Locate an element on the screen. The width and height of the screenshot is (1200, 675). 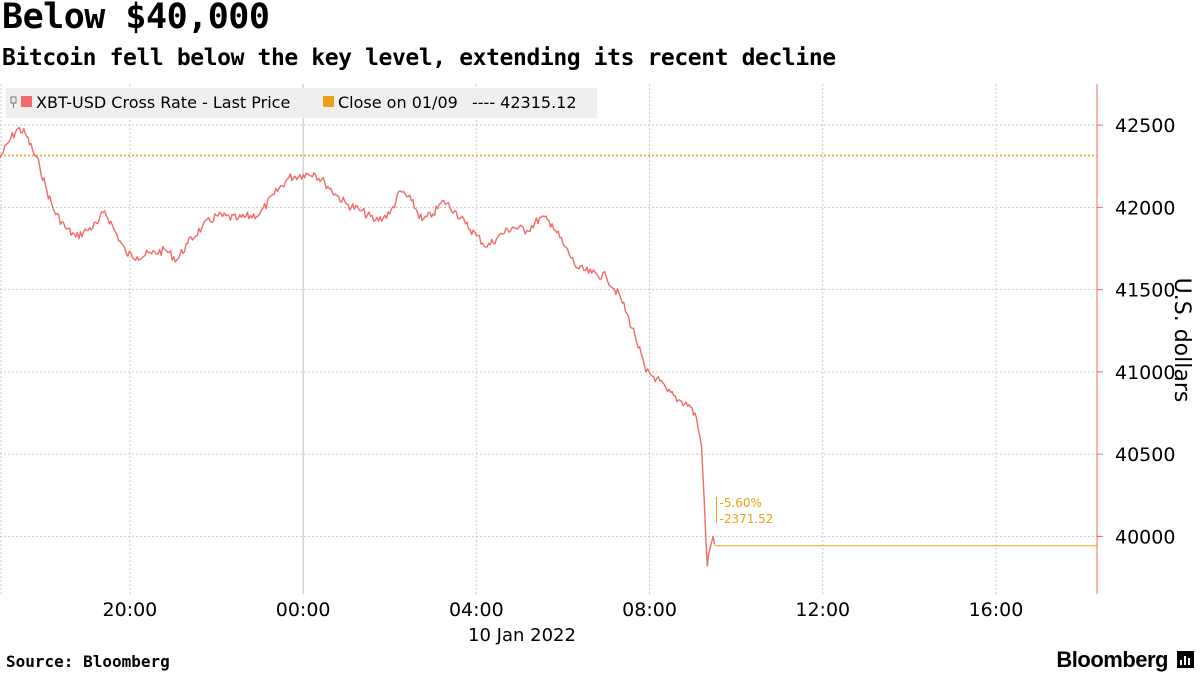
legend-pin-icon is located at coordinates (13, 102).